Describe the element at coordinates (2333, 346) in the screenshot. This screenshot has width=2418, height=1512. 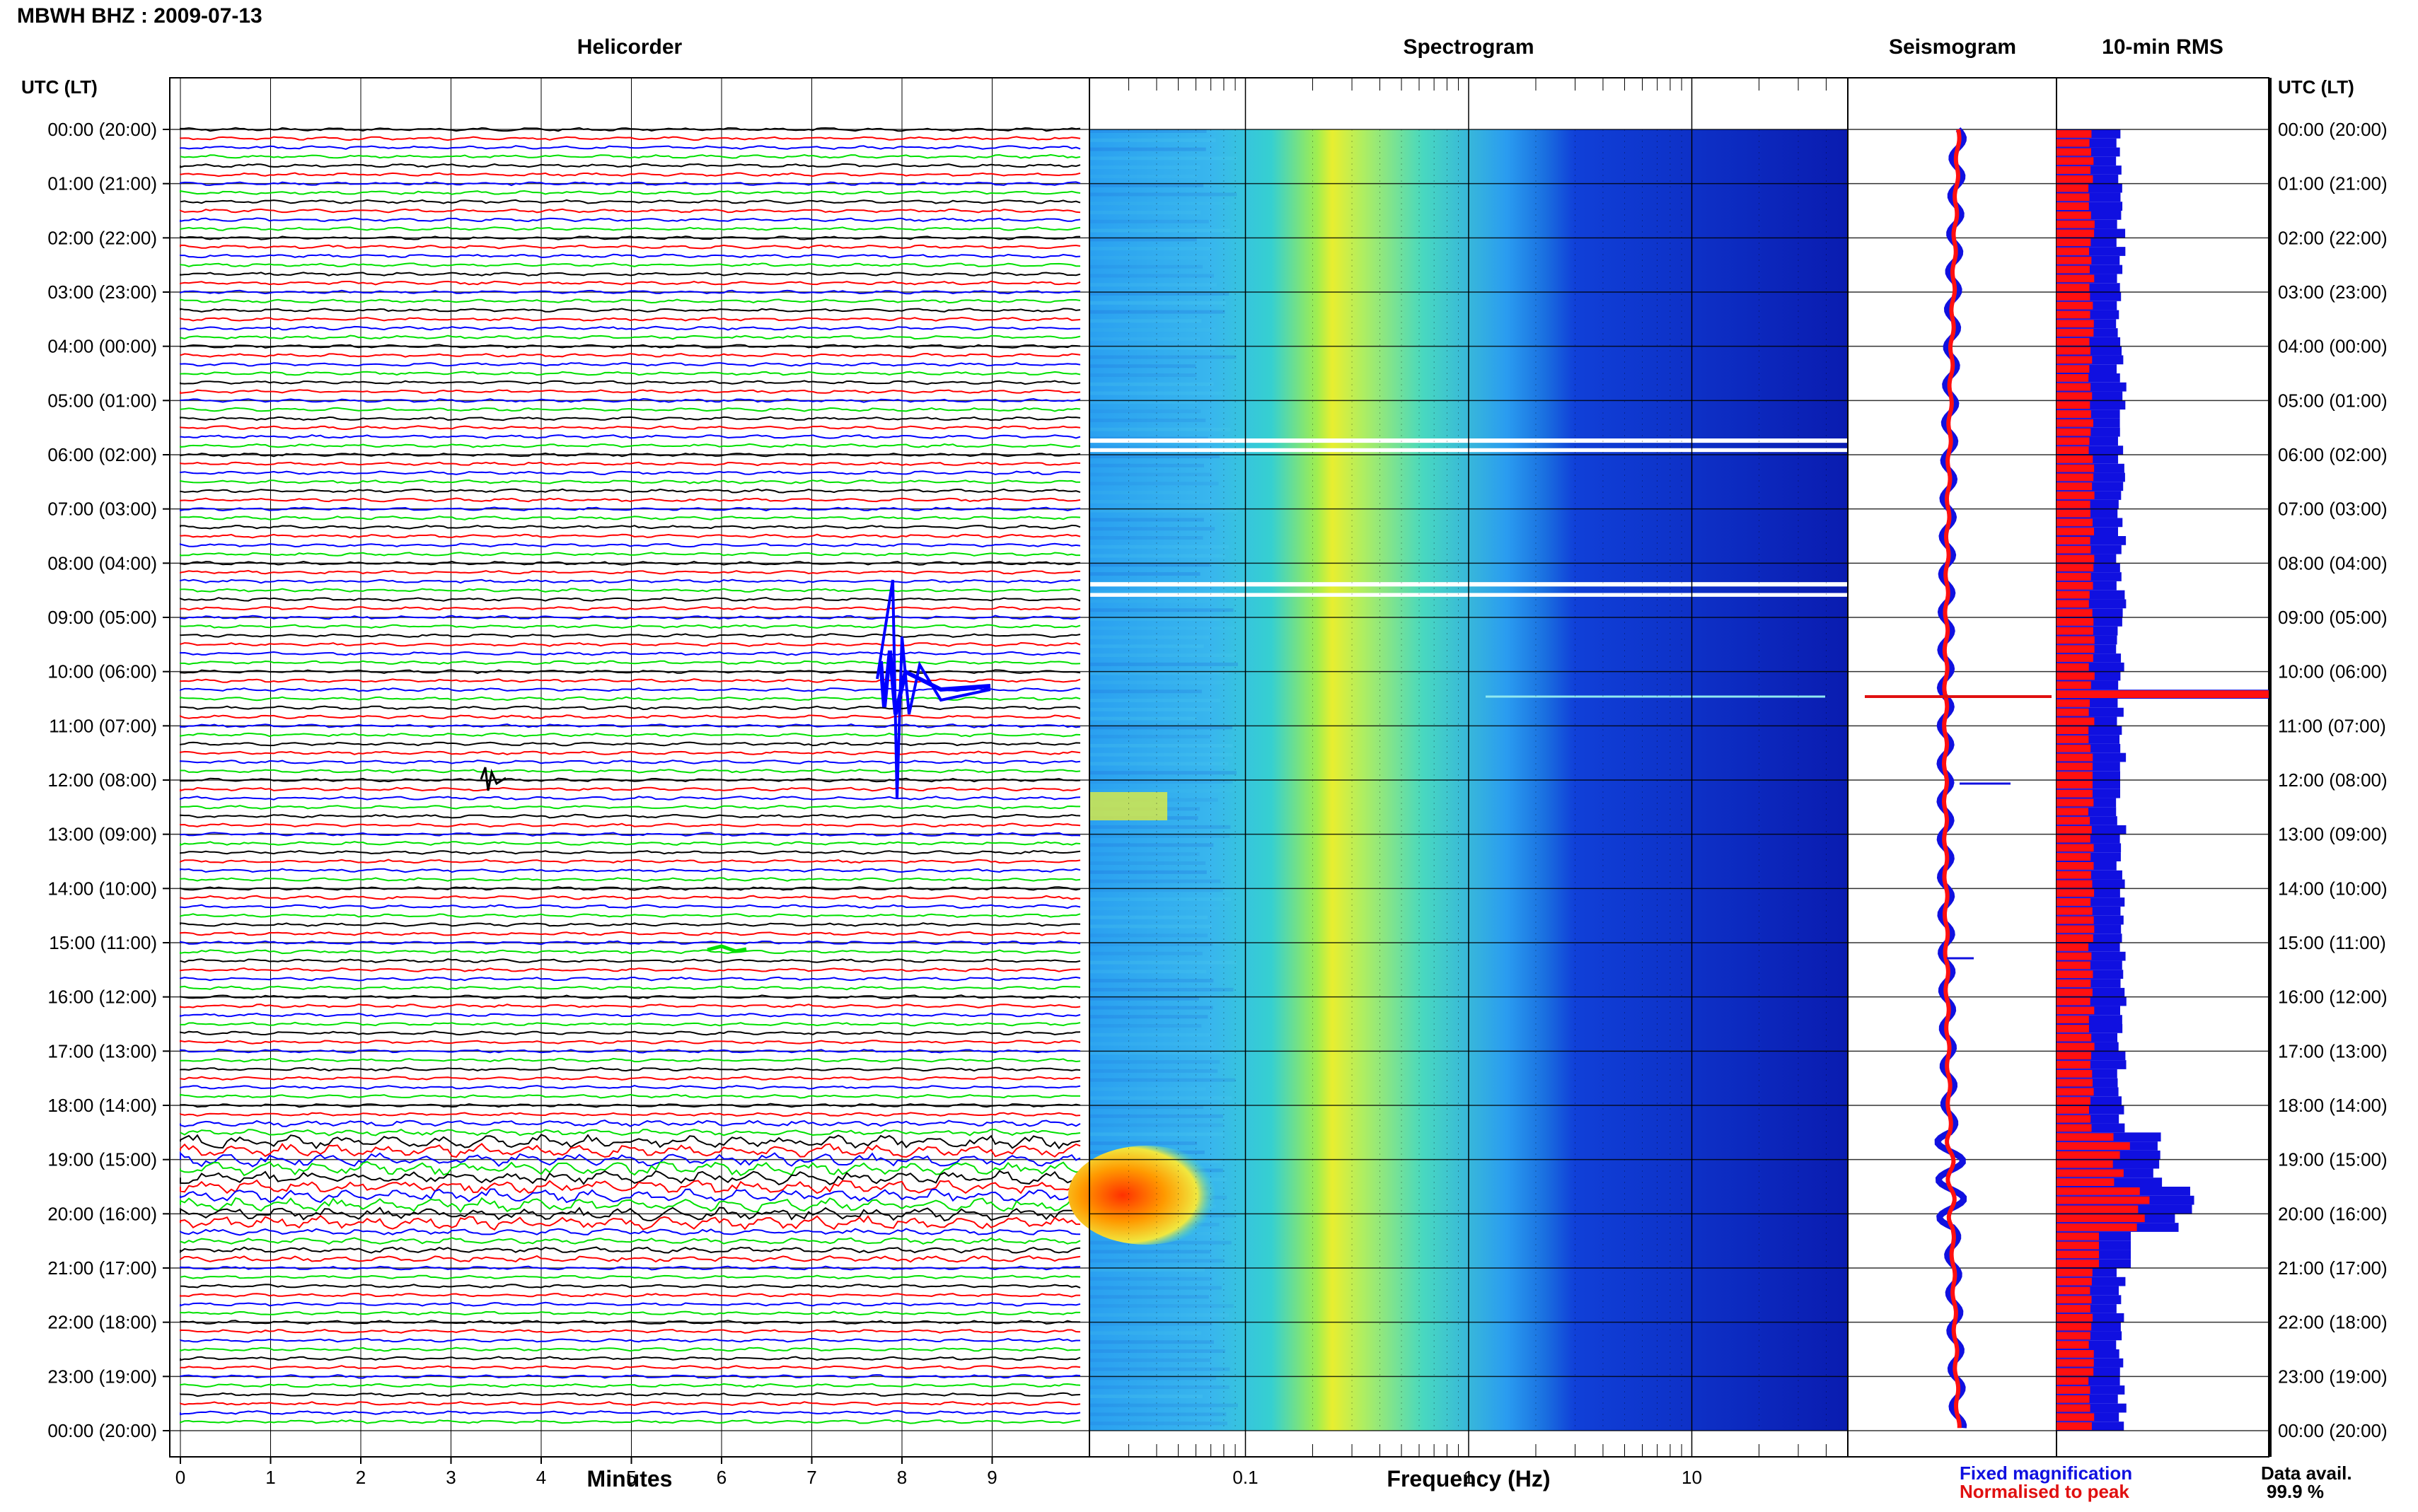
I see `time-label-right: 04:00 (00:00)` at that location.